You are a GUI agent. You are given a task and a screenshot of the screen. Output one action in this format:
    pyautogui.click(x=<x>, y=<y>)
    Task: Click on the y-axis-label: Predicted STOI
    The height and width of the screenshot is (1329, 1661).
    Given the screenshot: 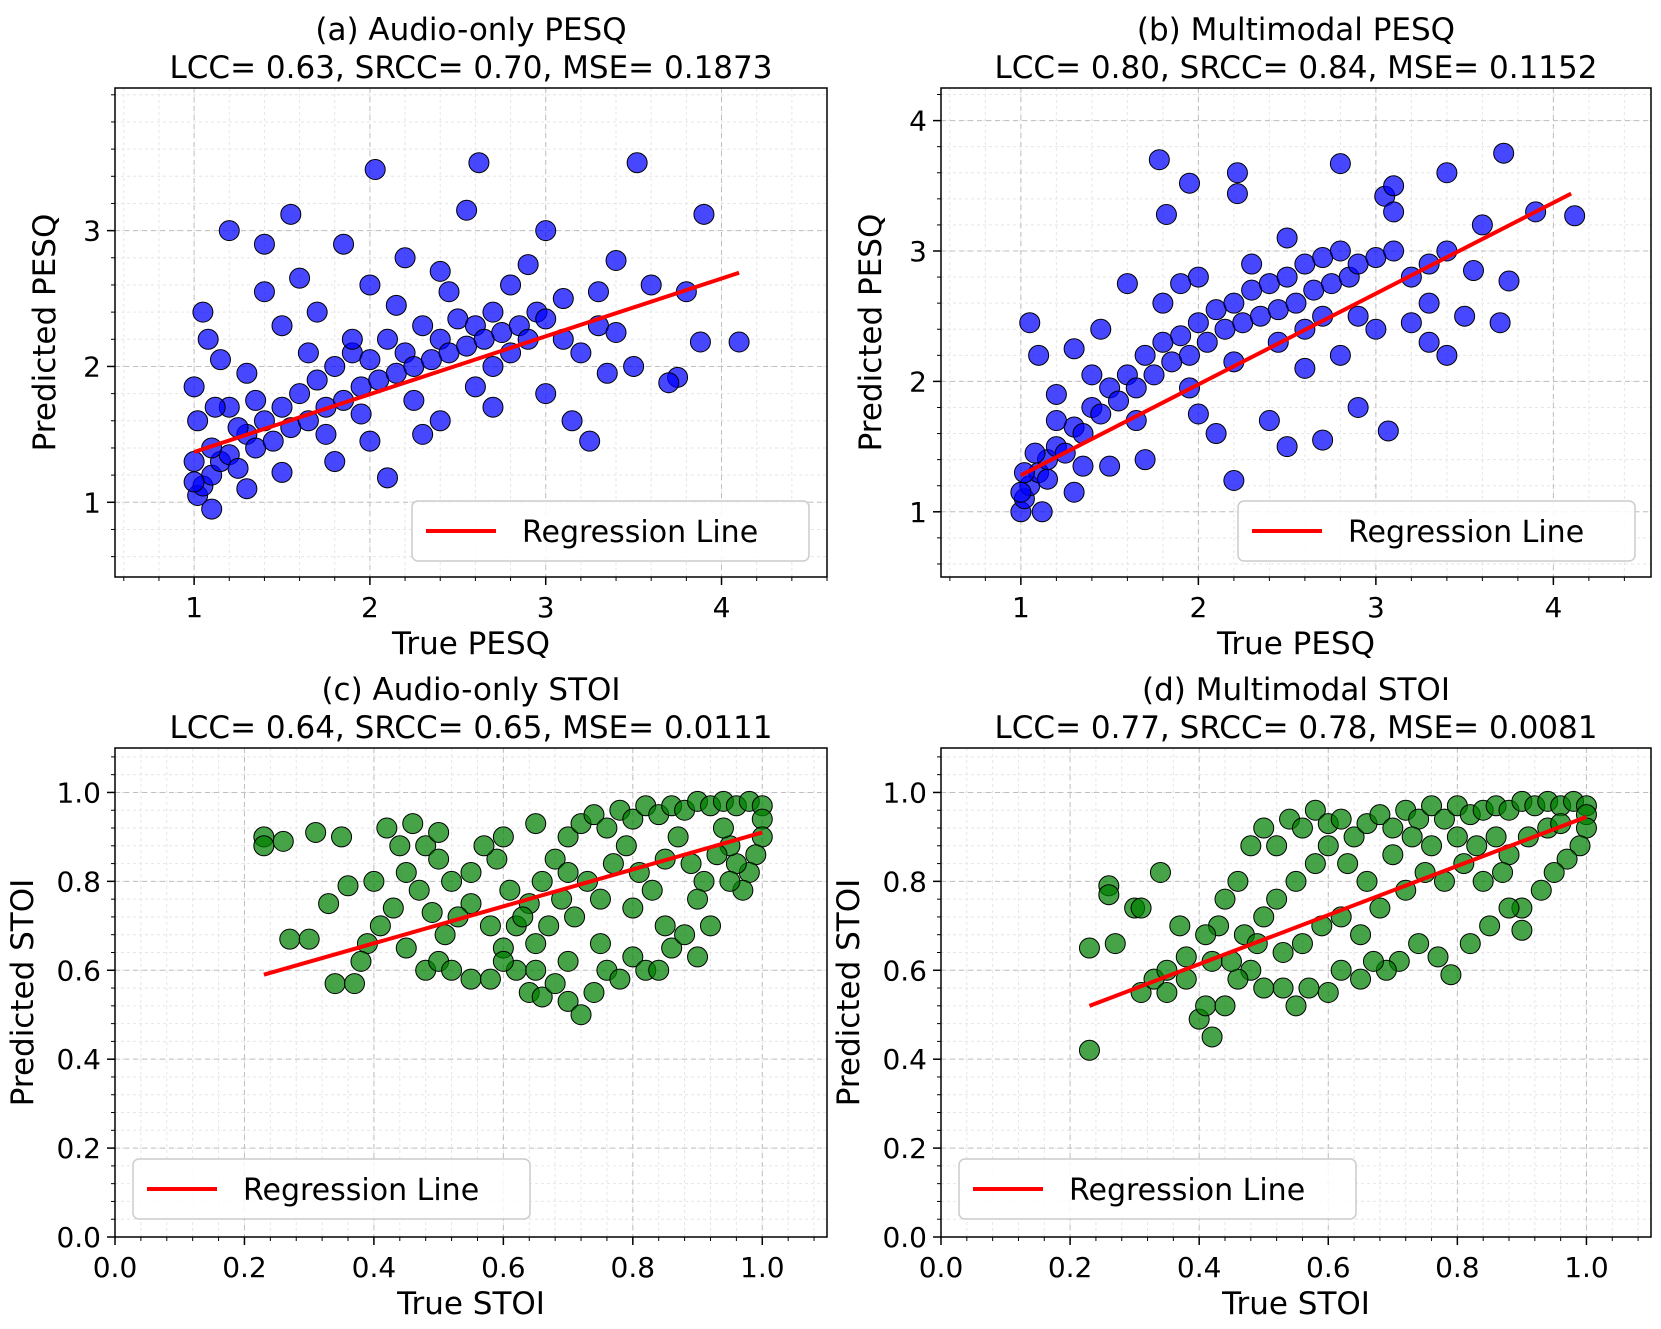 What is the action you would take?
    pyautogui.click(x=849, y=993)
    